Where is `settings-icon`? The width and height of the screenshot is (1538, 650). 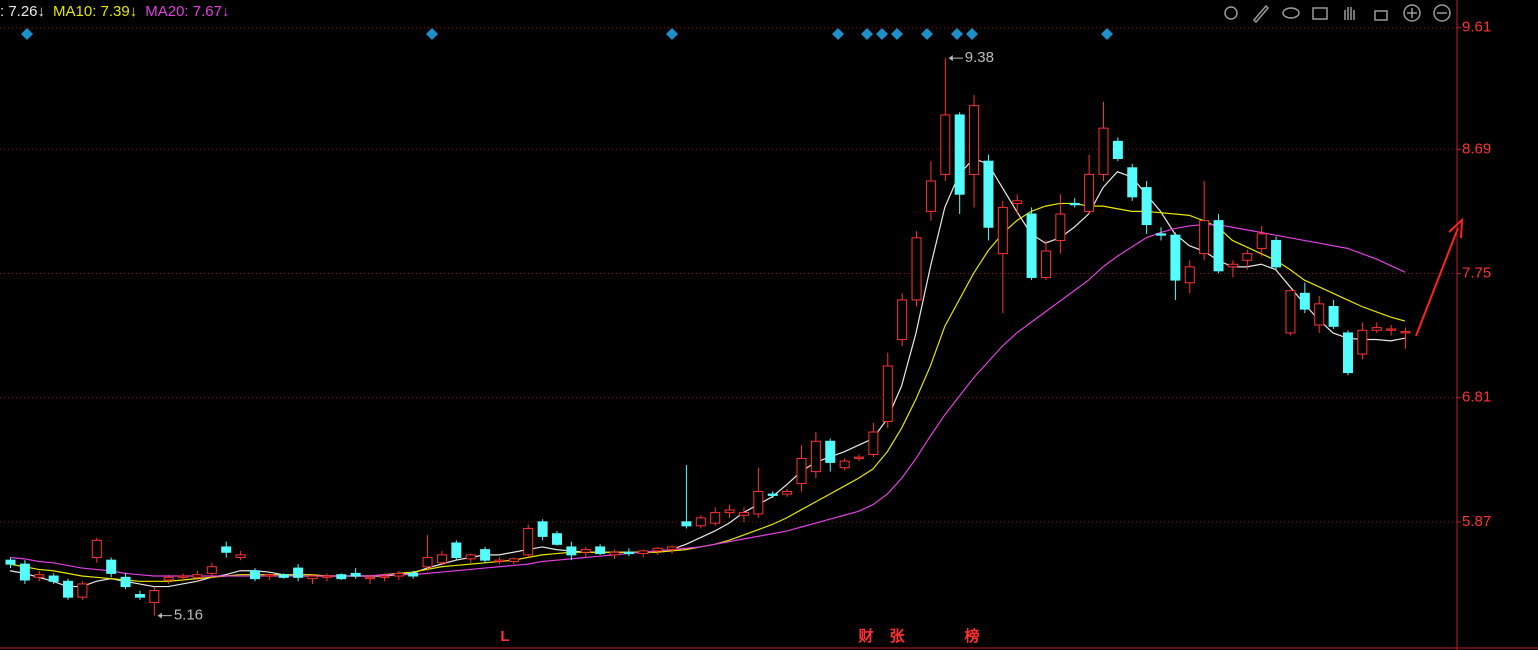 settings-icon is located at coordinates (1231, 13).